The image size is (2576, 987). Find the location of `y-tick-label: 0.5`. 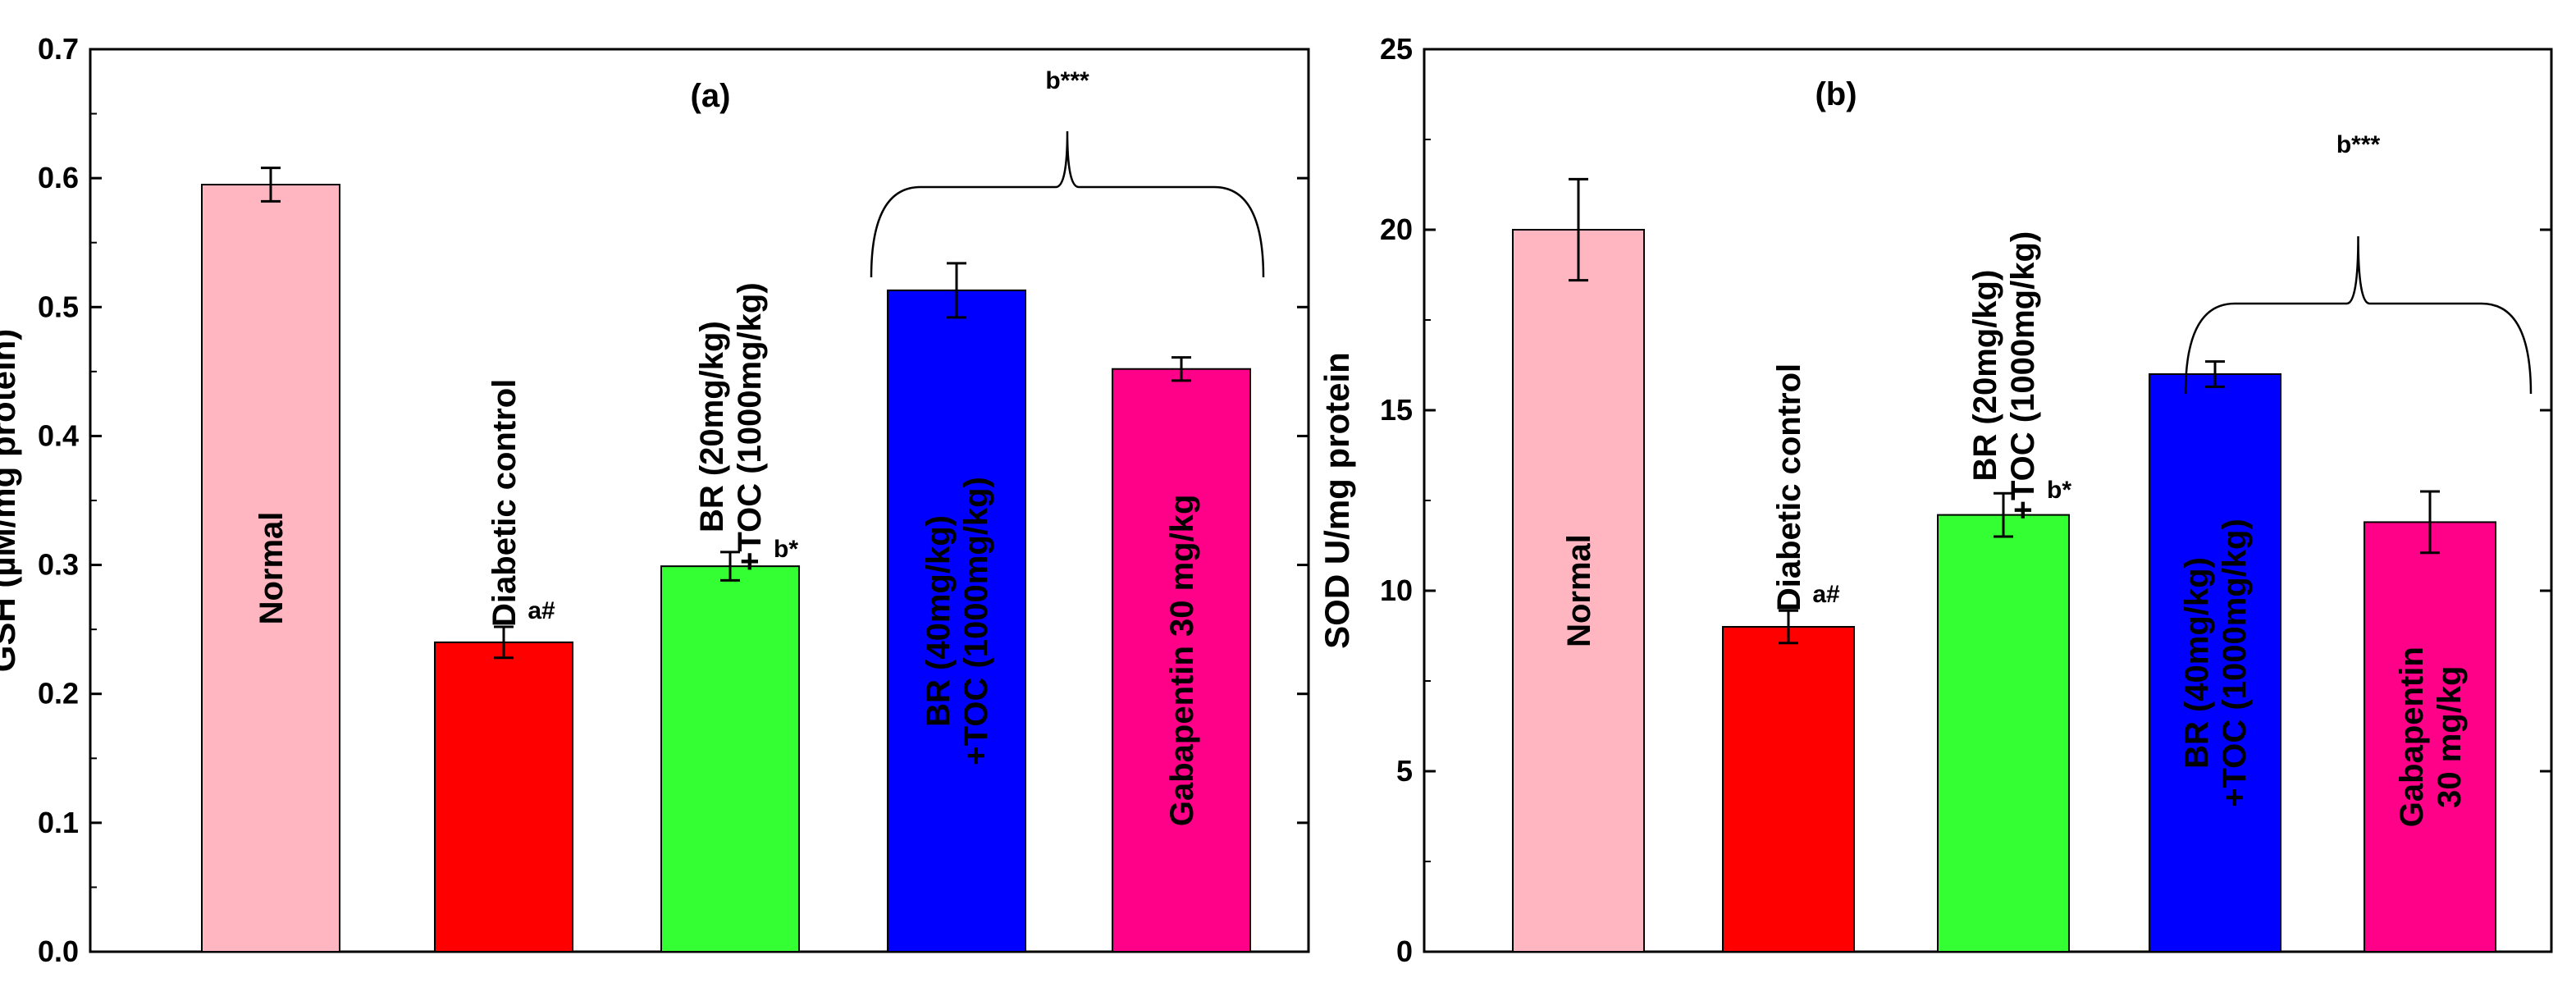

y-tick-label: 0.5 is located at coordinates (58, 306).